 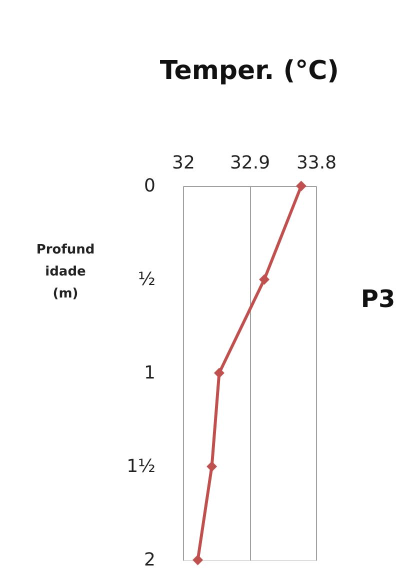 What do you see at coordinates (183, 163) in the screenshot?
I see `x-tick-label: 32` at bounding box center [183, 163].